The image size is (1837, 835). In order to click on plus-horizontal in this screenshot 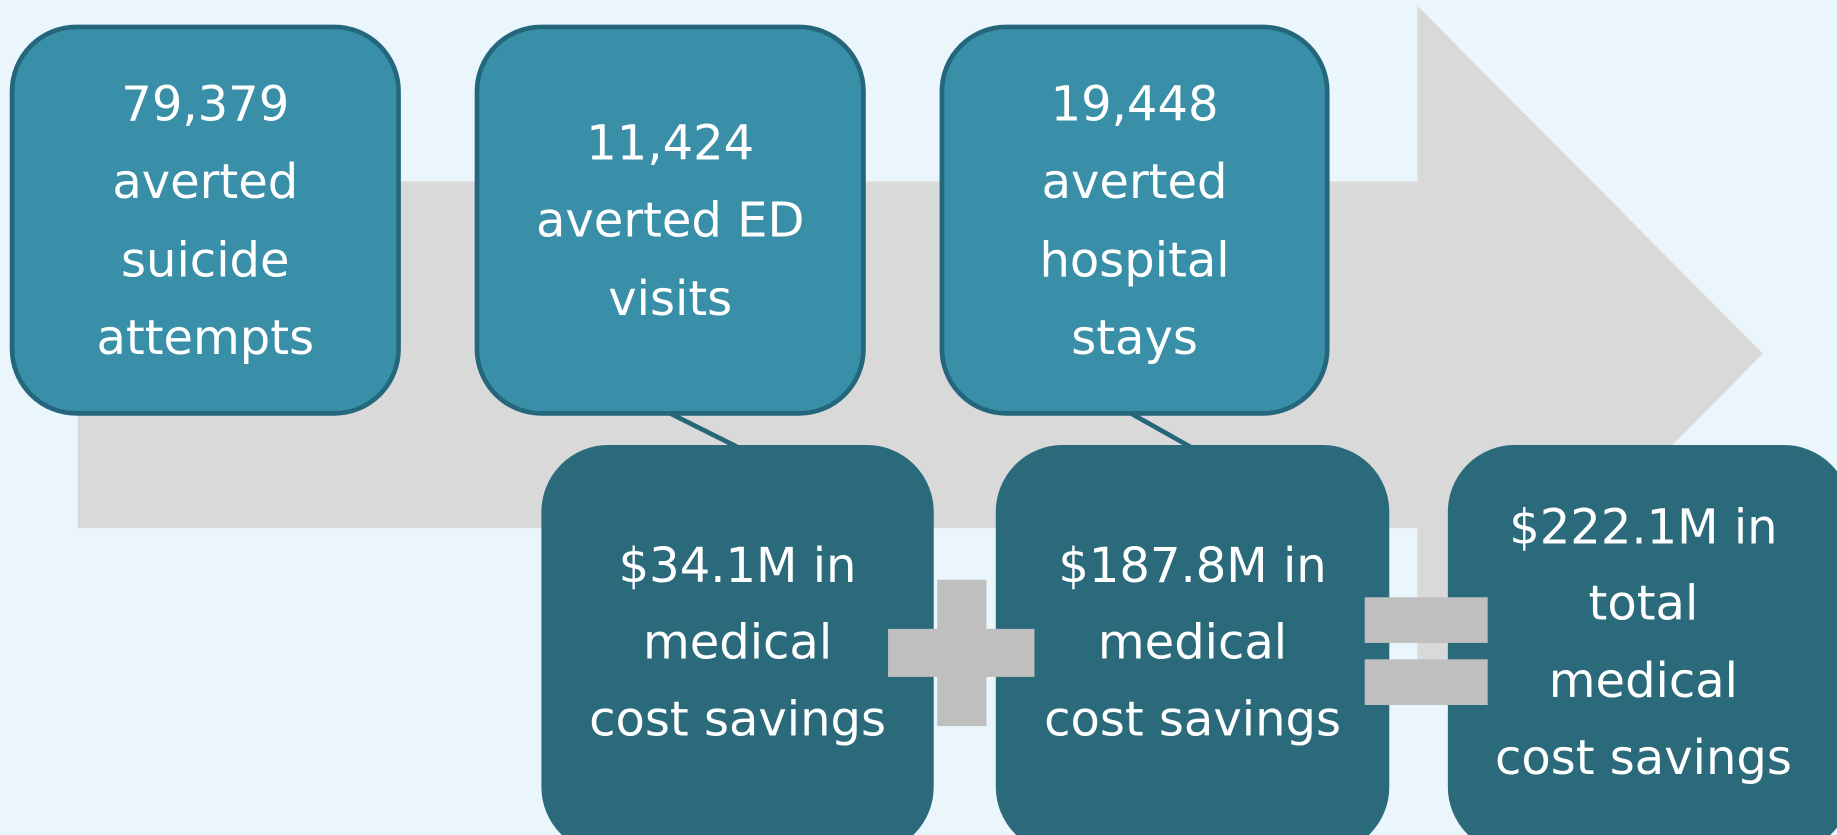, I will do `click(961, 652)`.